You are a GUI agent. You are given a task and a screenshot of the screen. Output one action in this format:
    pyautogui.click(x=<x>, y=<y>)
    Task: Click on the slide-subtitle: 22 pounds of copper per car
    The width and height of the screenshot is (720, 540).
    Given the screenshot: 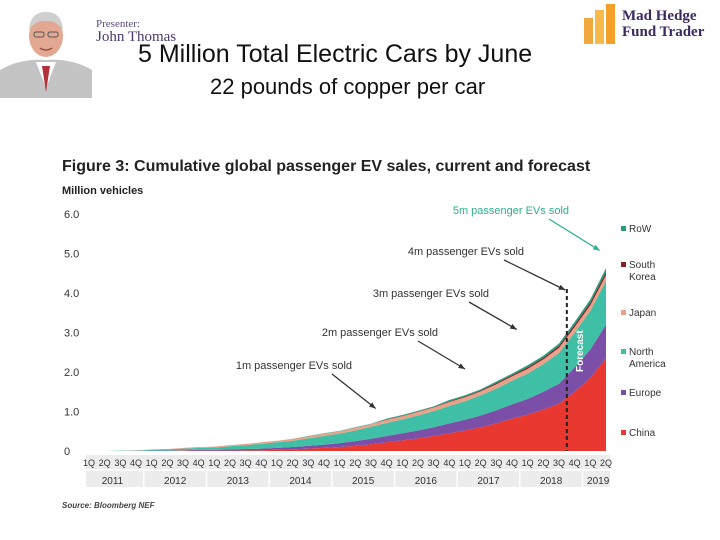 What is the action you would take?
    pyautogui.click(x=348, y=86)
    